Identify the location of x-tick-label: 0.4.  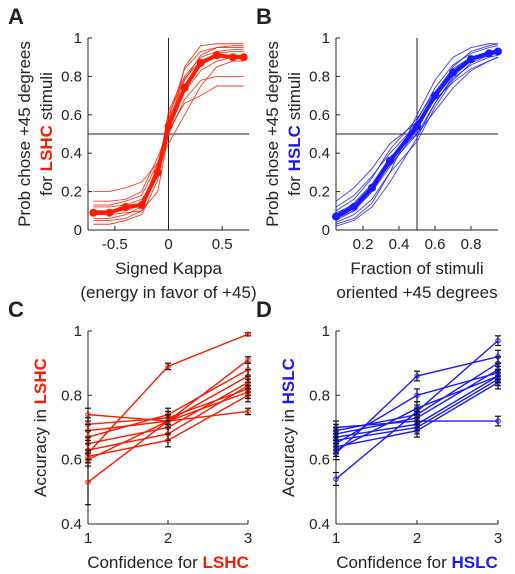
(399, 244).